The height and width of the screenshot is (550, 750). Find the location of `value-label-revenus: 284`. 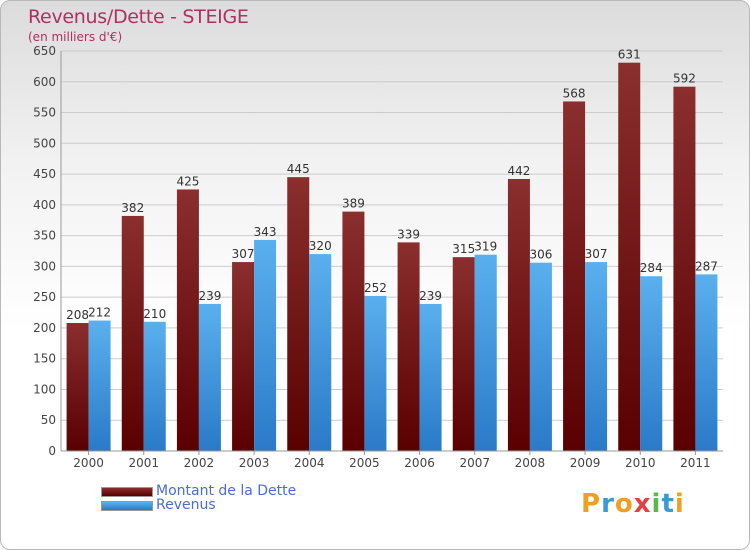

value-label-revenus: 284 is located at coordinates (651, 268).